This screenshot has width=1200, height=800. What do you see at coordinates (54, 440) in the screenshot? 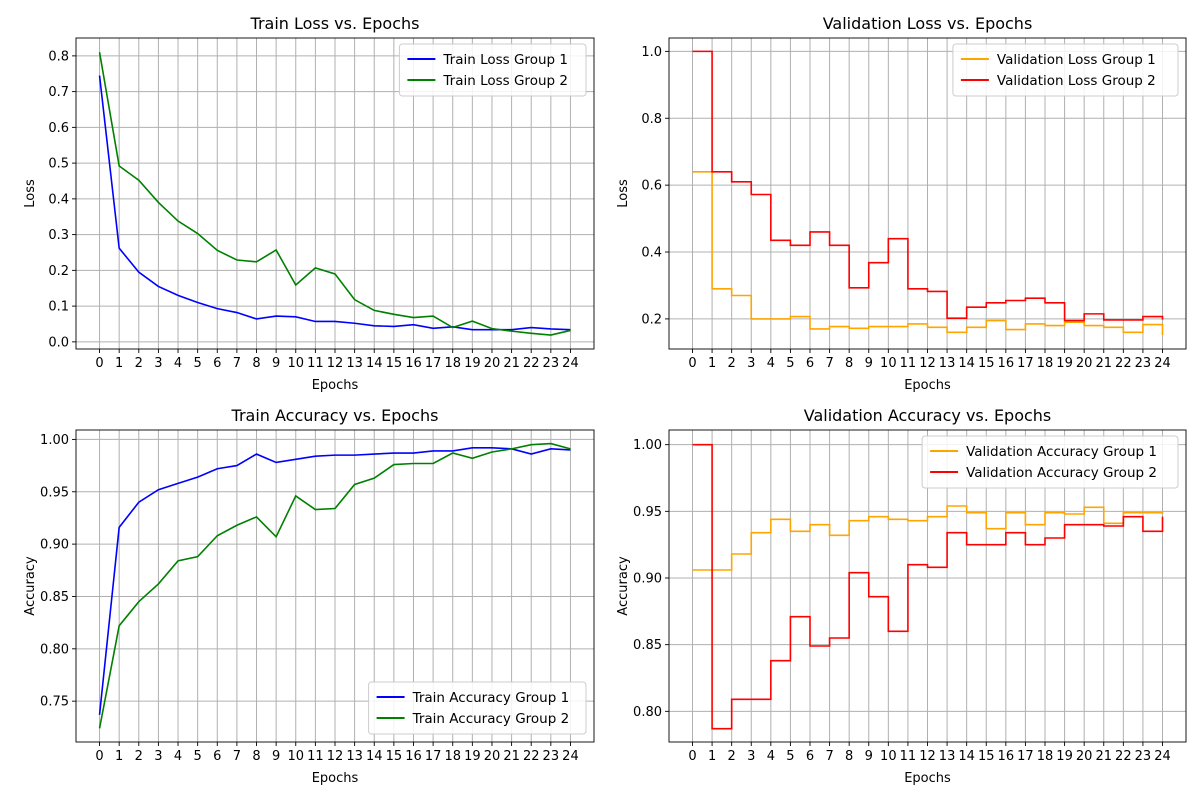
I see `chart-3-ytick-label: 1.00` at bounding box center [54, 440].